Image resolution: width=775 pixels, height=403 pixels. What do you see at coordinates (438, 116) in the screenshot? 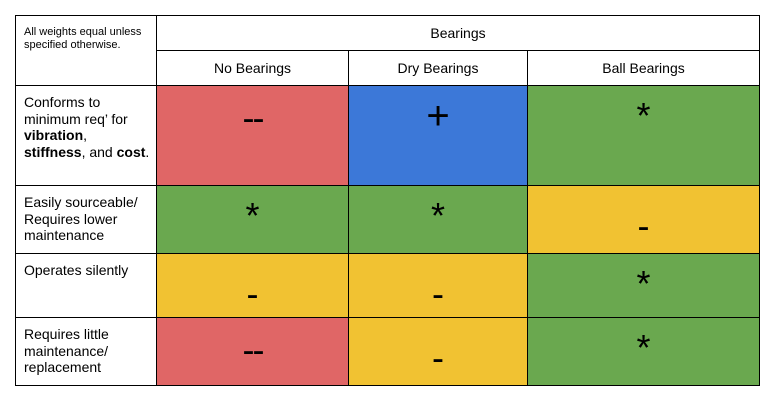
I see `rating-symbol: +` at bounding box center [438, 116].